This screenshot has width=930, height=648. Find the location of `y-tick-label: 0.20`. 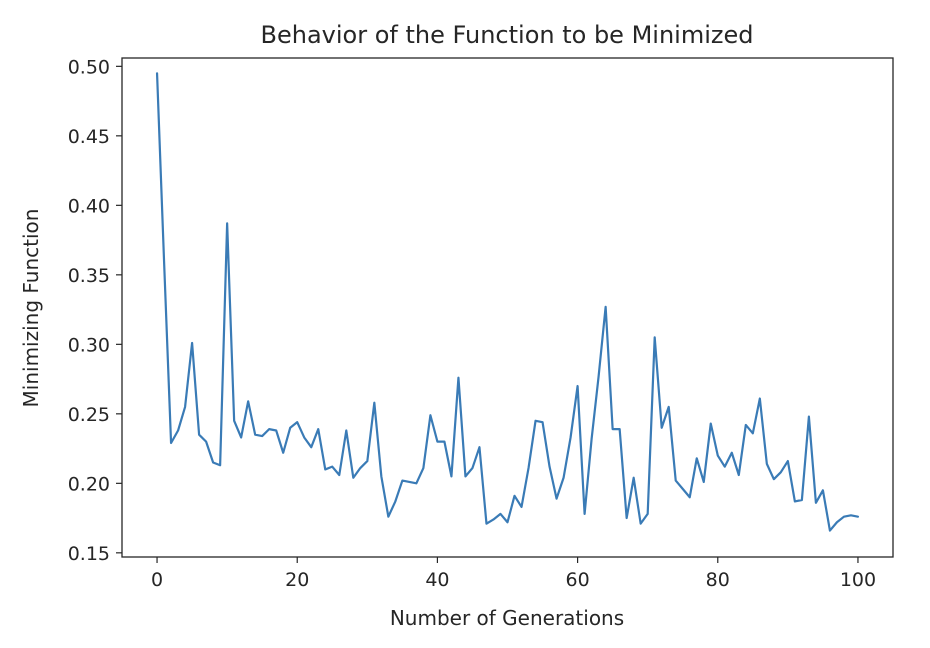

y-tick-label: 0.20 is located at coordinates (89, 484).